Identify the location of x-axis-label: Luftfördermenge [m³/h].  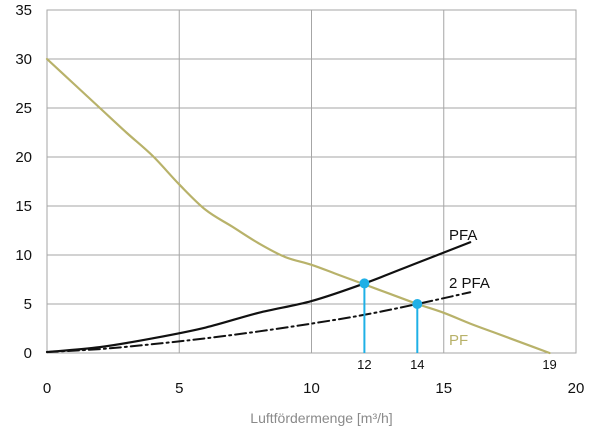
(321, 418).